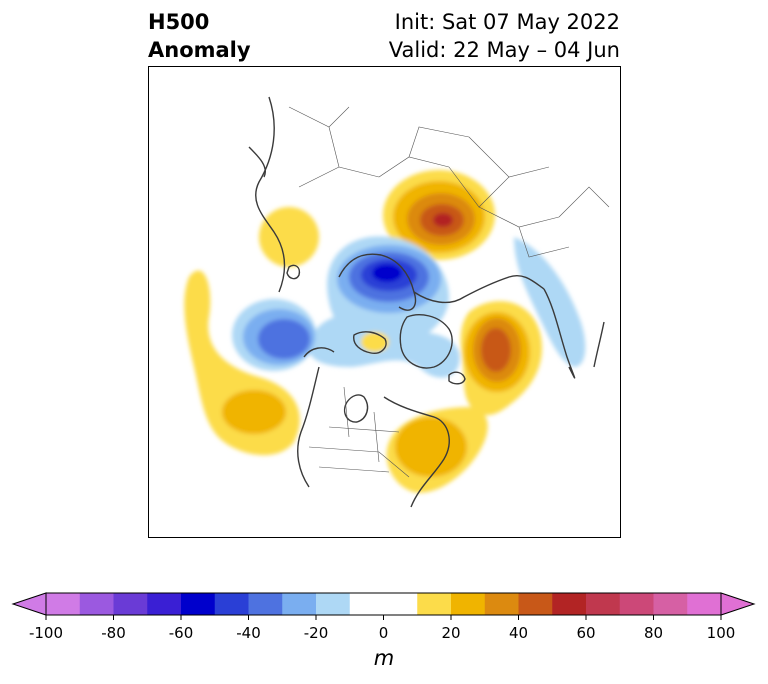 This screenshot has width=768, height=684. Describe the element at coordinates (507, 22) in the screenshot. I see `init-date-label: Init: Sat 07 May 2022` at that location.